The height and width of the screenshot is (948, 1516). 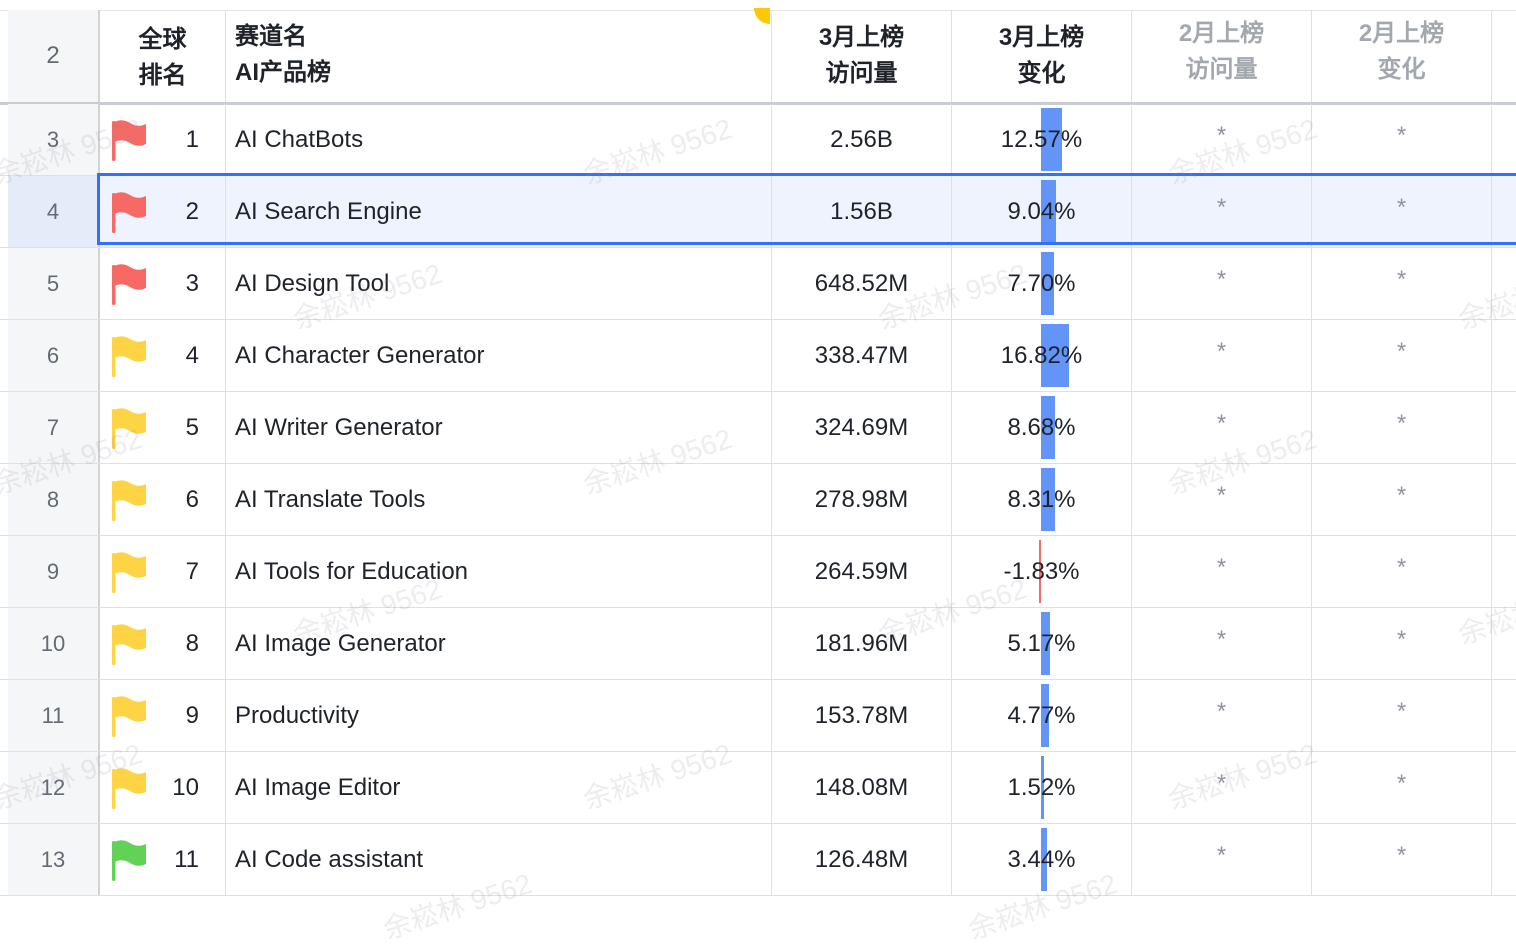 What do you see at coordinates (862, 499) in the screenshot?
I see `mar-visits-cell: 278.98M` at bounding box center [862, 499].